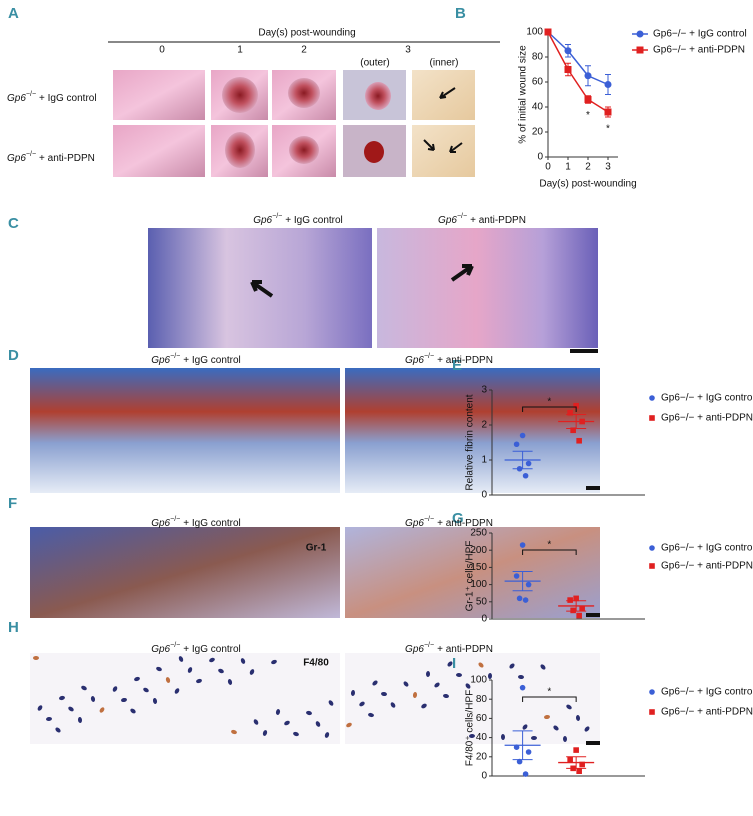 The image size is (753, 816). Describe the element at coordinates (484, 390) in the screenshot. I see `y-tick-label: 3` at that location.